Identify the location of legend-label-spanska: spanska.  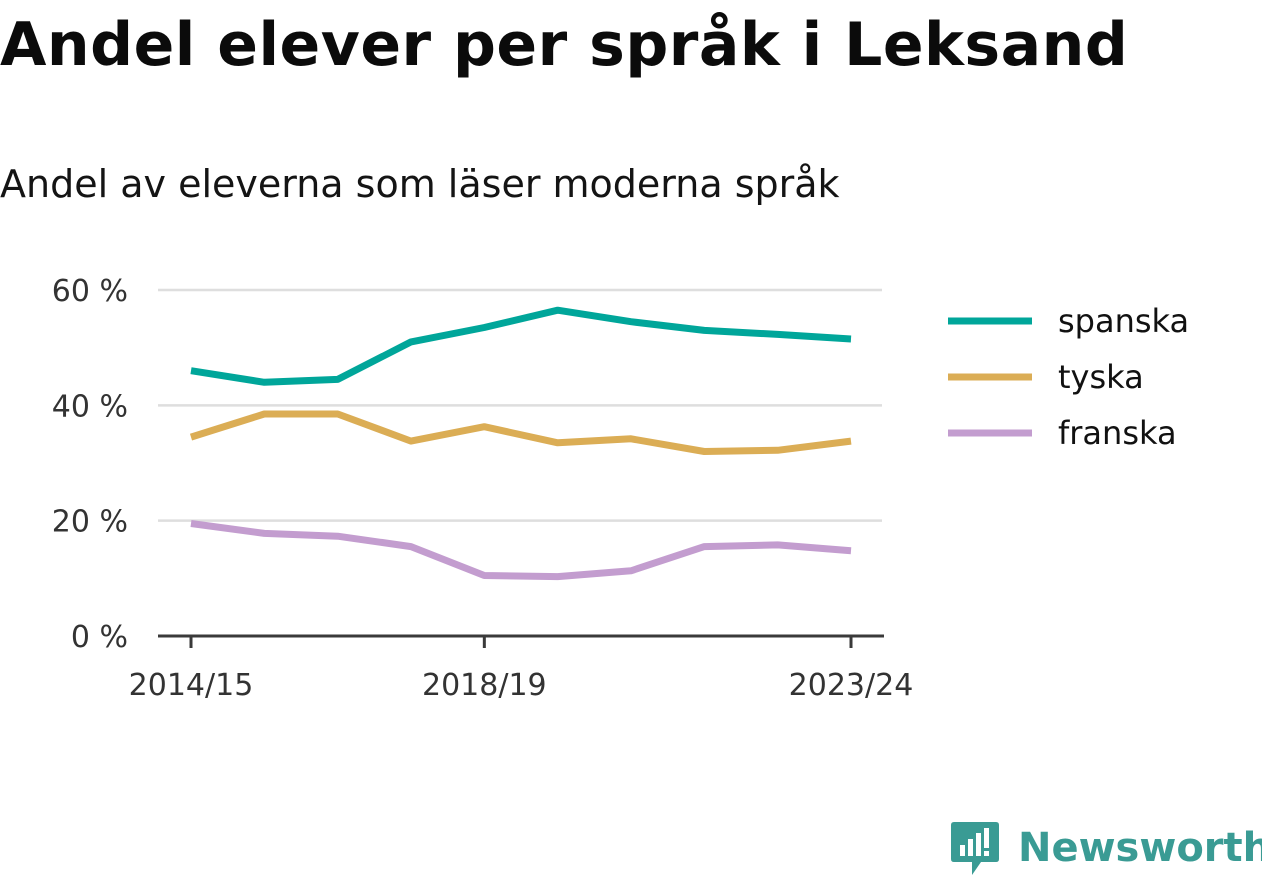
(1123, 321).